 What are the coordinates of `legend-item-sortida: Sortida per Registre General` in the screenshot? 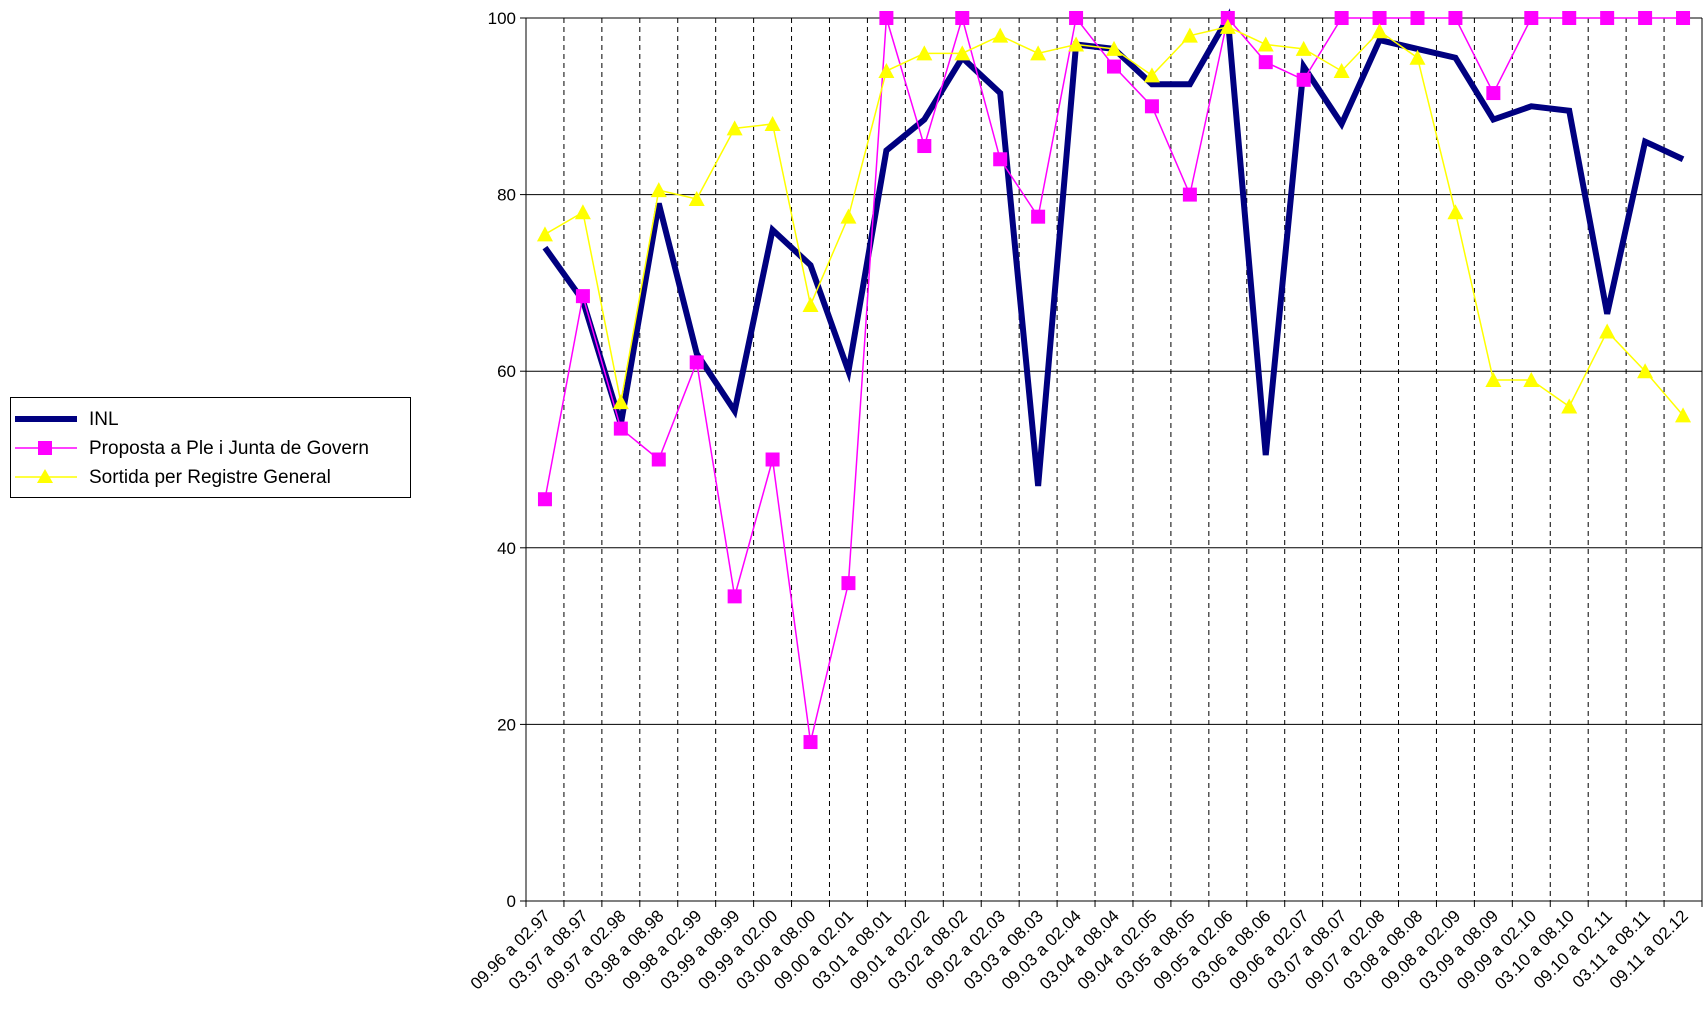 It's located at (210, 477).